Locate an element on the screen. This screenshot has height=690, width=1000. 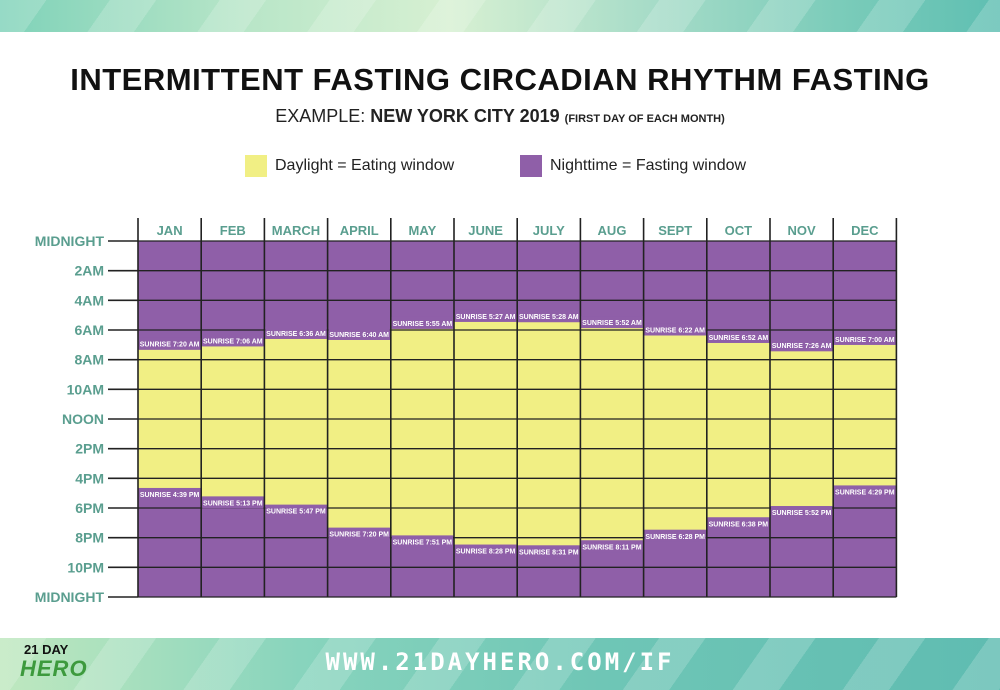
y-tick-label: 10PM is located at coordinates (85, 567).